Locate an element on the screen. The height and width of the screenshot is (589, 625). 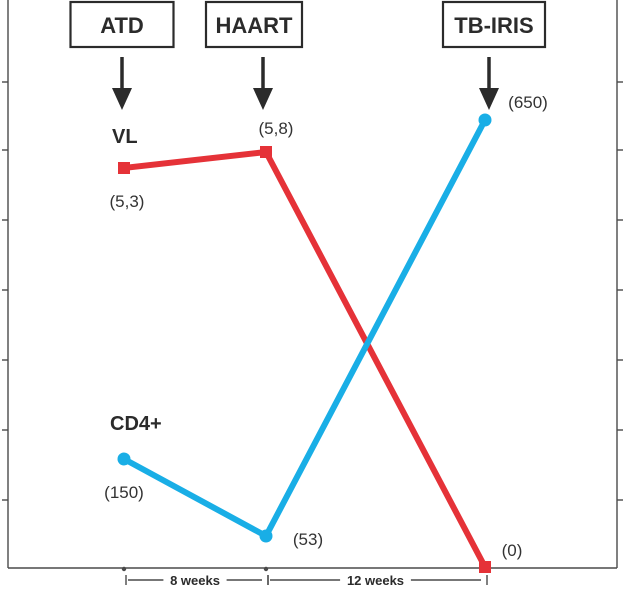
event-label: HAART is located at coordinates (255, 25).